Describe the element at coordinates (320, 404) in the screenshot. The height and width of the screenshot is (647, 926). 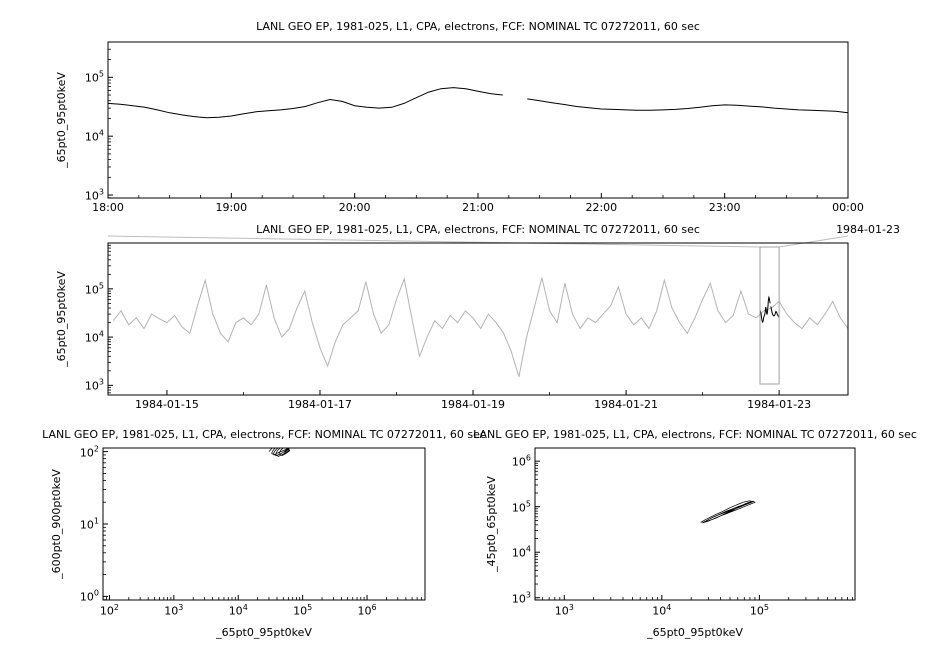
I see `x-tick-label: 1984-01-17` at that location.